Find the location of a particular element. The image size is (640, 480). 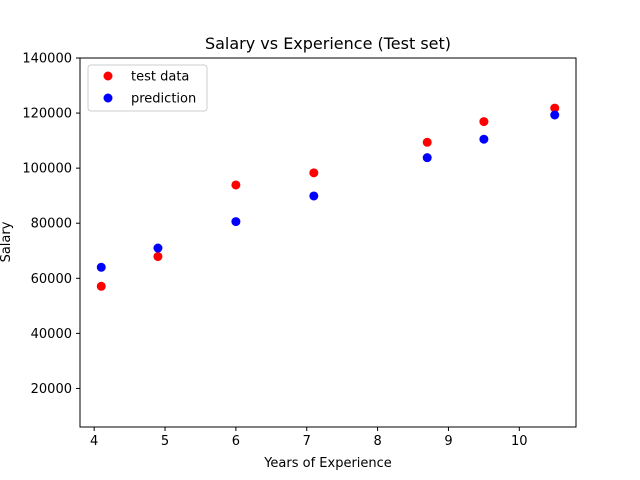

y-axis-label: Salary is located at coordinates (7, 241).